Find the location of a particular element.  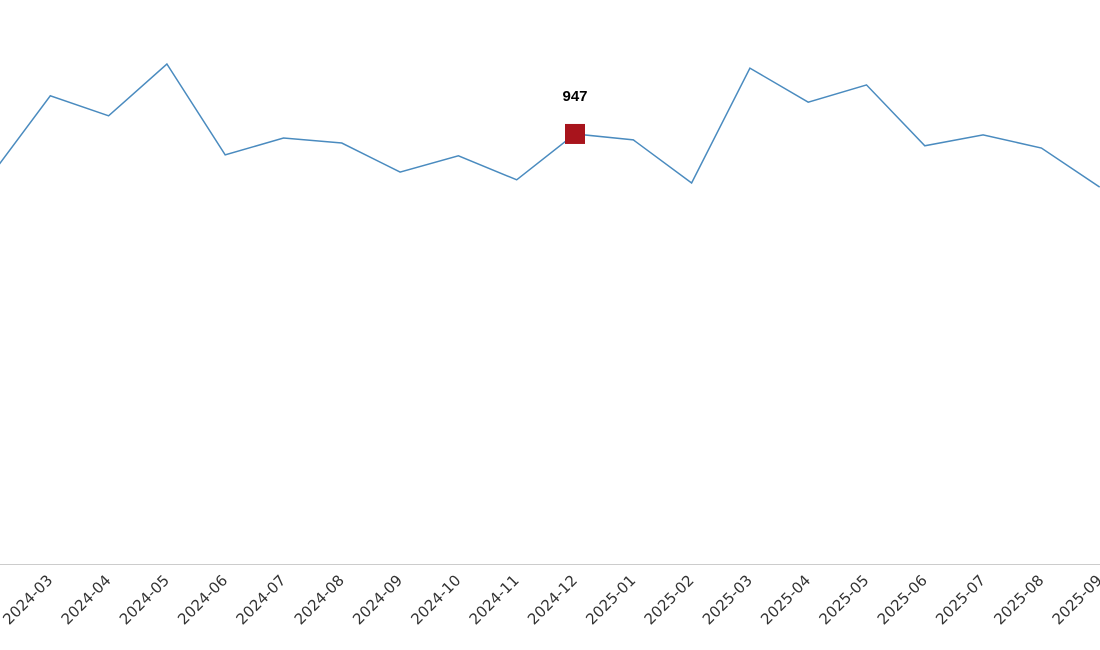

x-tick-label: 2024-05 is located at coordinates (144, 599).